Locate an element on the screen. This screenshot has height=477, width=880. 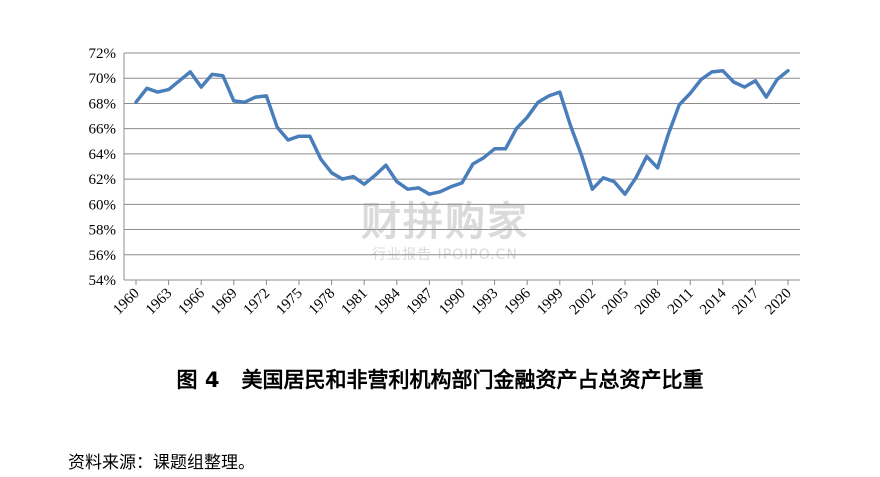
y-tick-label: 62% is located at coordinates (103, 180).